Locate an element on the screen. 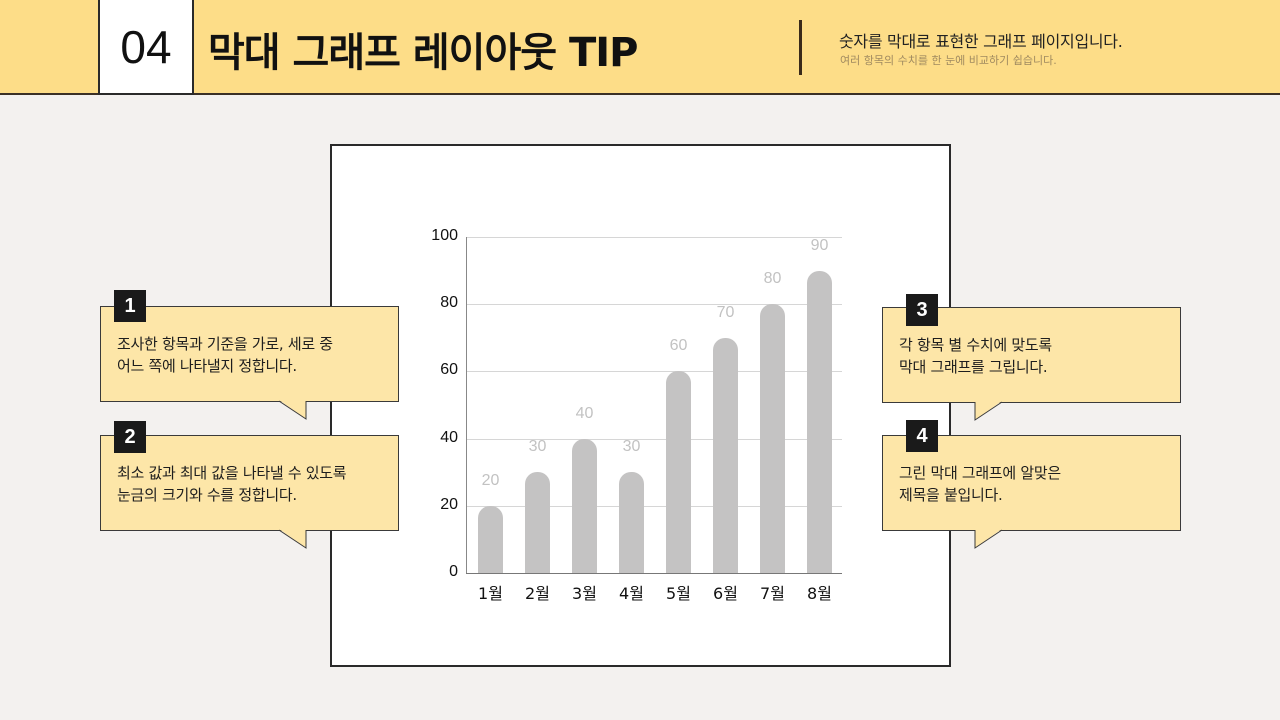  x-tick-label: 6월 is located at coordinates (725, 593).